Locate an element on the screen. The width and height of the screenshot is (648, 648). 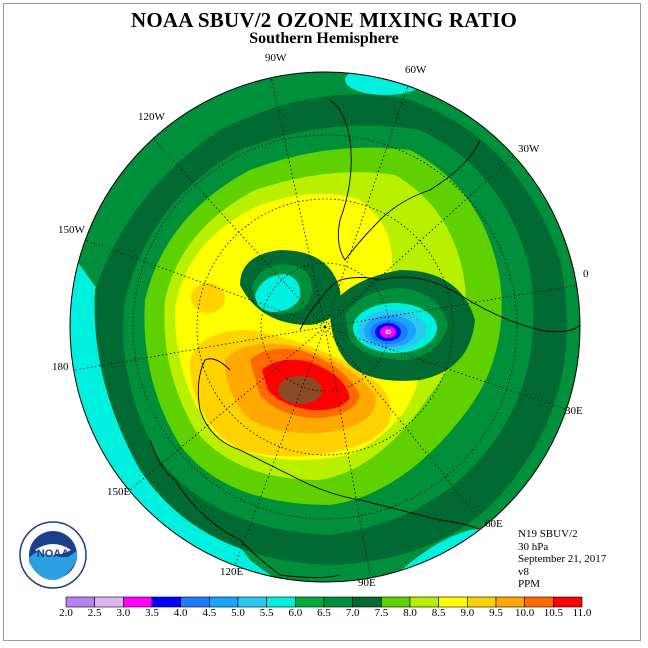
lon-label-30w: 30W is located at coordinates (529, 149).